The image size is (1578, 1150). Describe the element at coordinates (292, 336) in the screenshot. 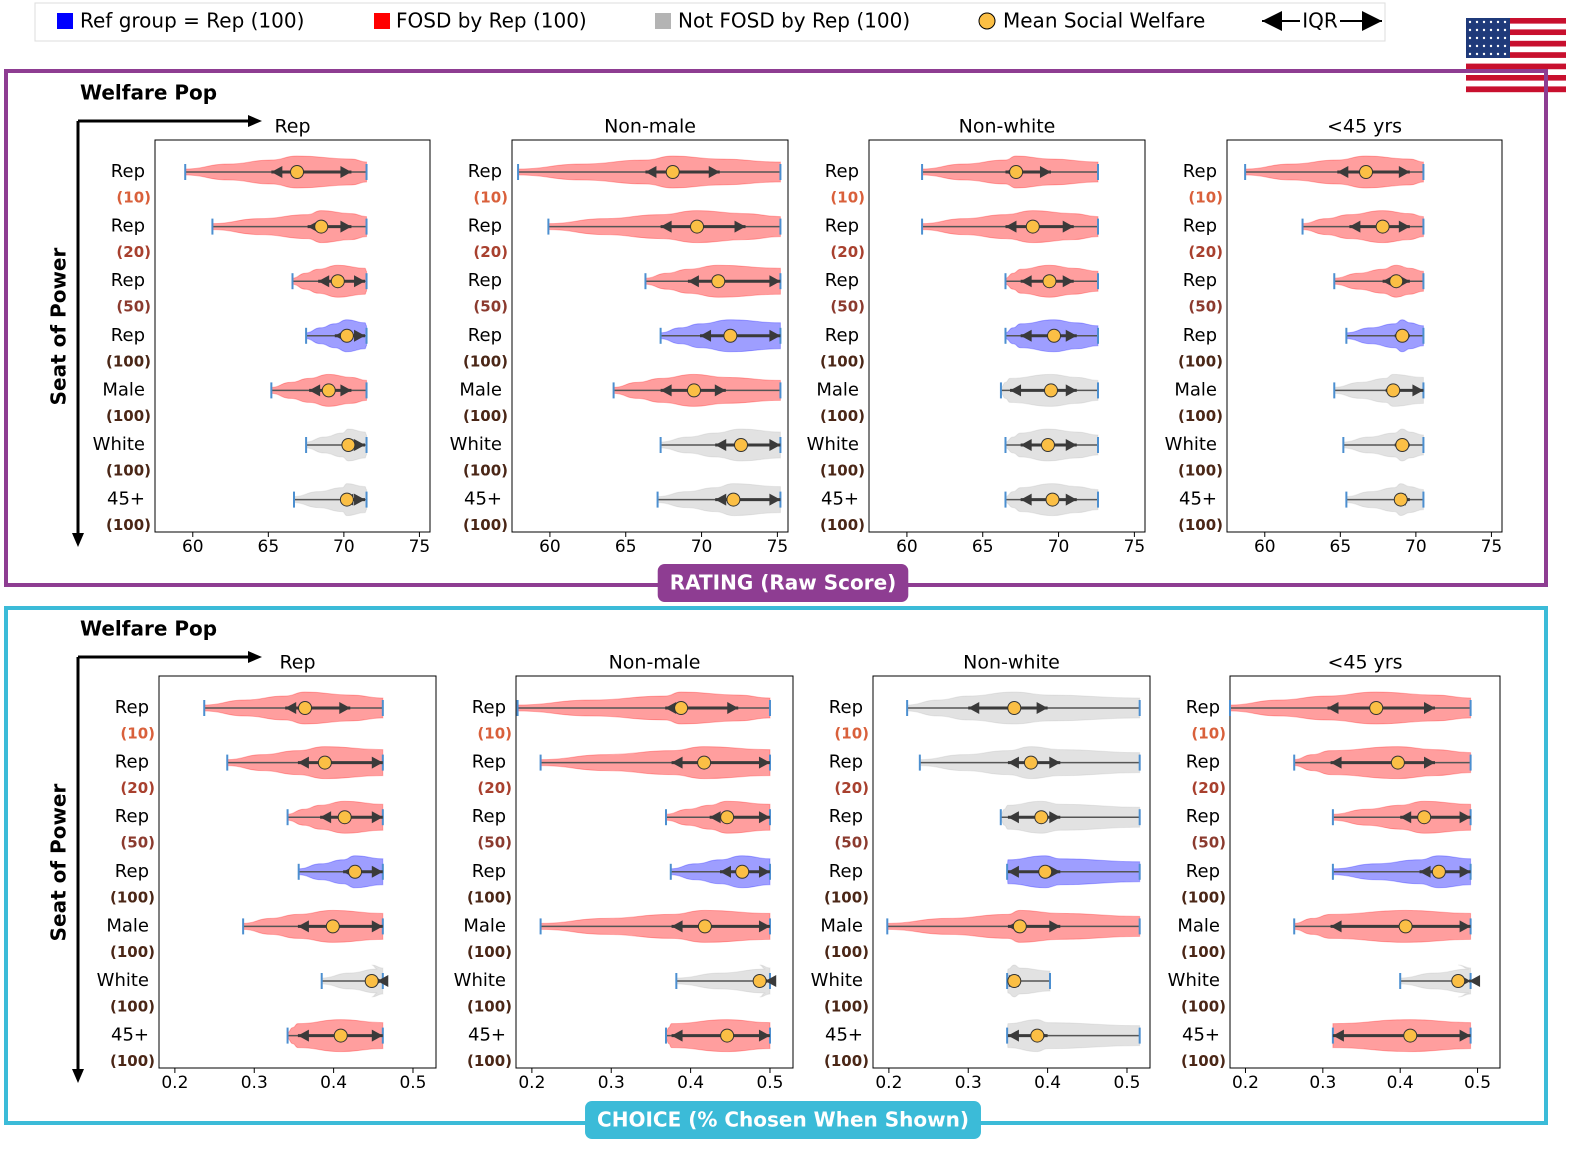

I see `plot-area` at that location.